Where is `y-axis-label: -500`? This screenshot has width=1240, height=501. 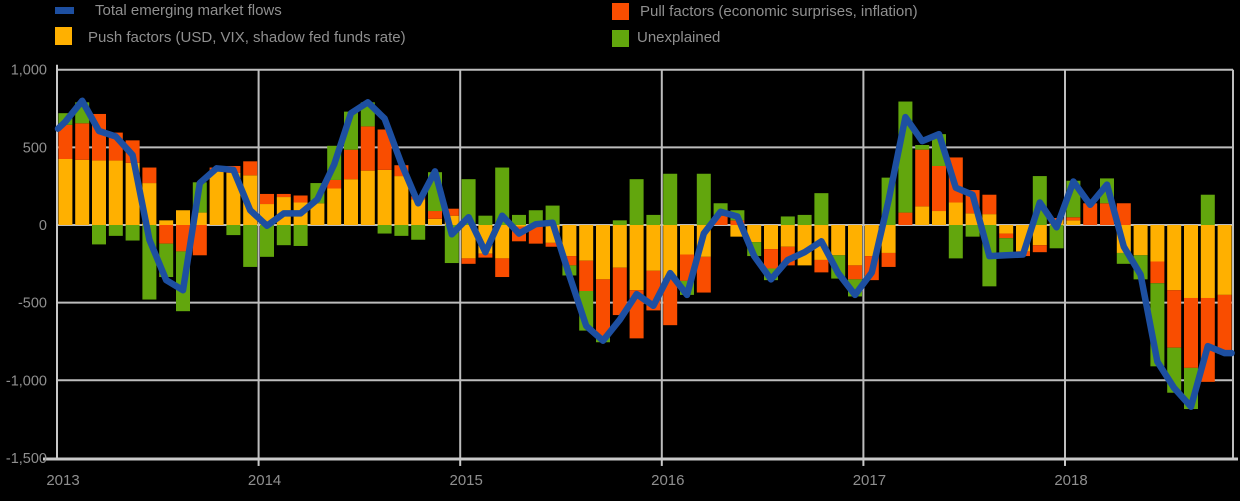 y-axis-label: -500 is located at coordinates (32, 304).